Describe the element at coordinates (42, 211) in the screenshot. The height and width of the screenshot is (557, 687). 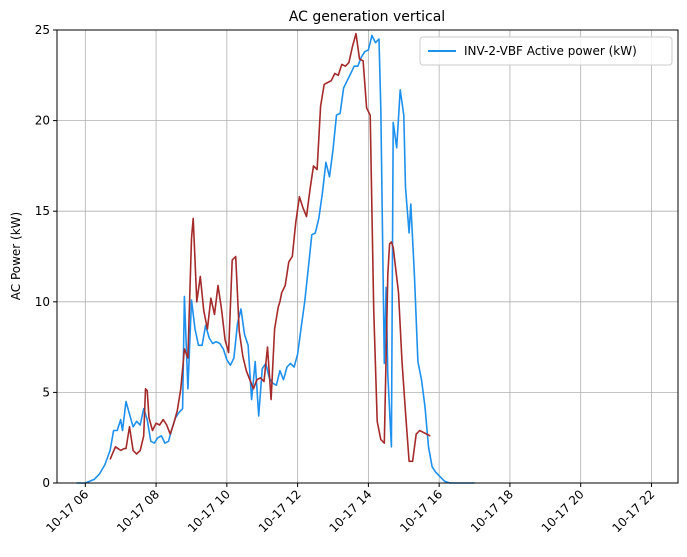
I see `y-tick-label: 15` at that location.